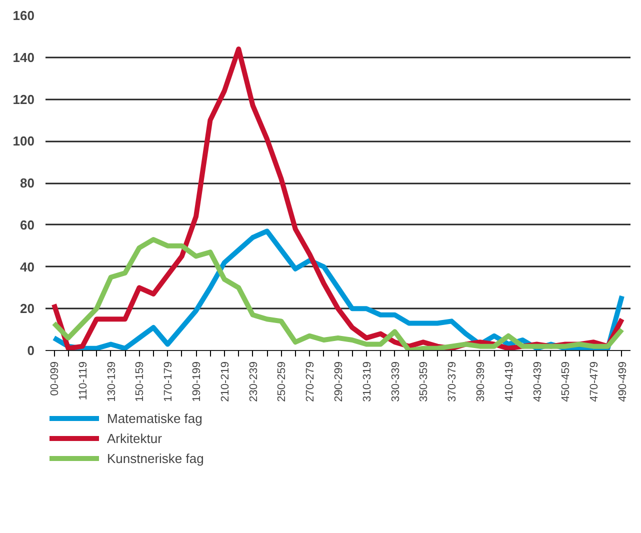 The height and width of the screenshot is (533, 641). I want to click on x-tick-label: 350-359, so click(424, 381).